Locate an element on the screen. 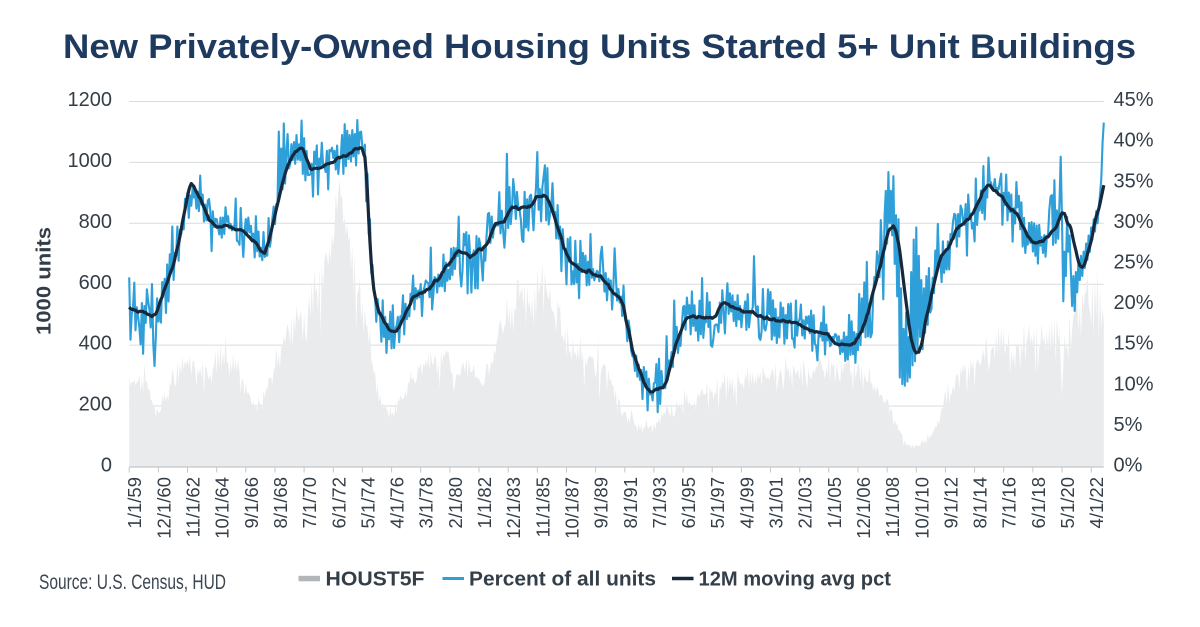 The width and height of the screenshot is (1200, 627). svg-text: HOUST5F is located at coordinates (375, 579).